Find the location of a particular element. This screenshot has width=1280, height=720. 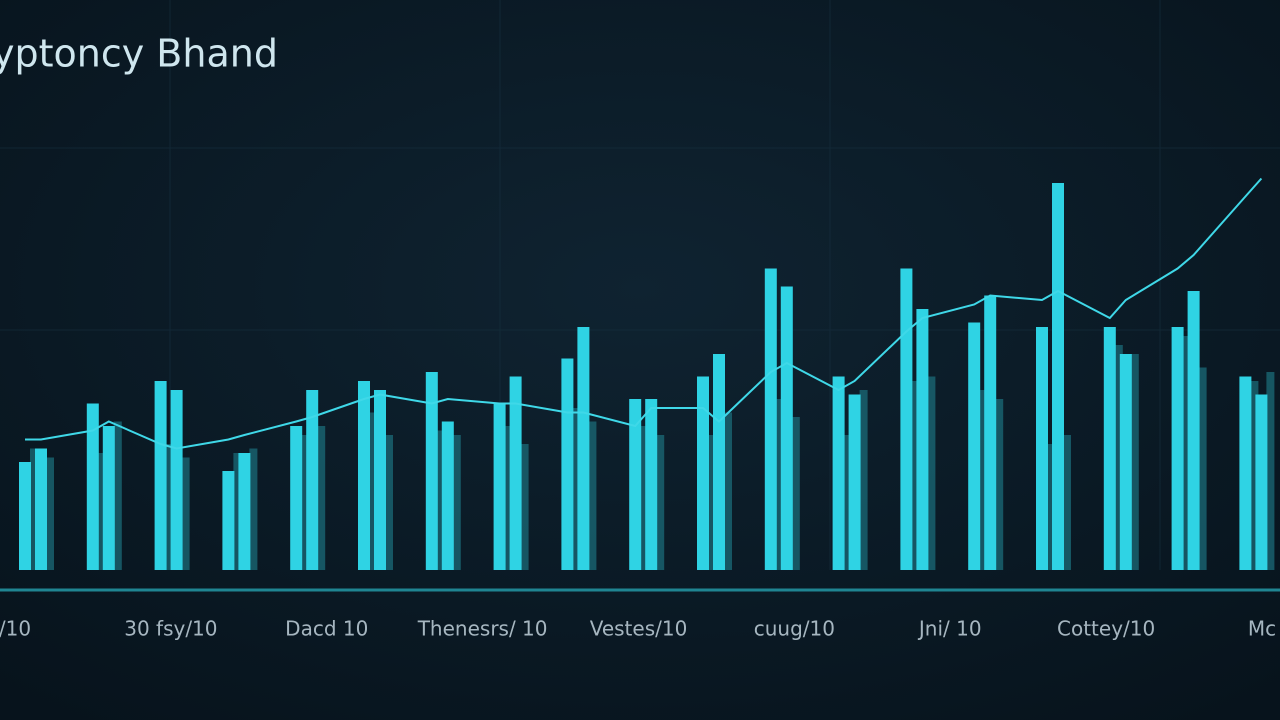

x-tick-label: /10 is located at coordinates (15, 629).